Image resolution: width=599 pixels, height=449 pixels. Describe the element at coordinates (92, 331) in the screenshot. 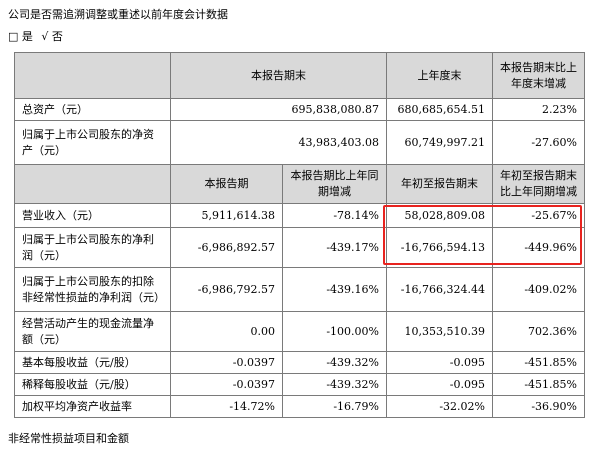

I see `row-label: 经营活动产生的现金流量净额（元）` at that location.